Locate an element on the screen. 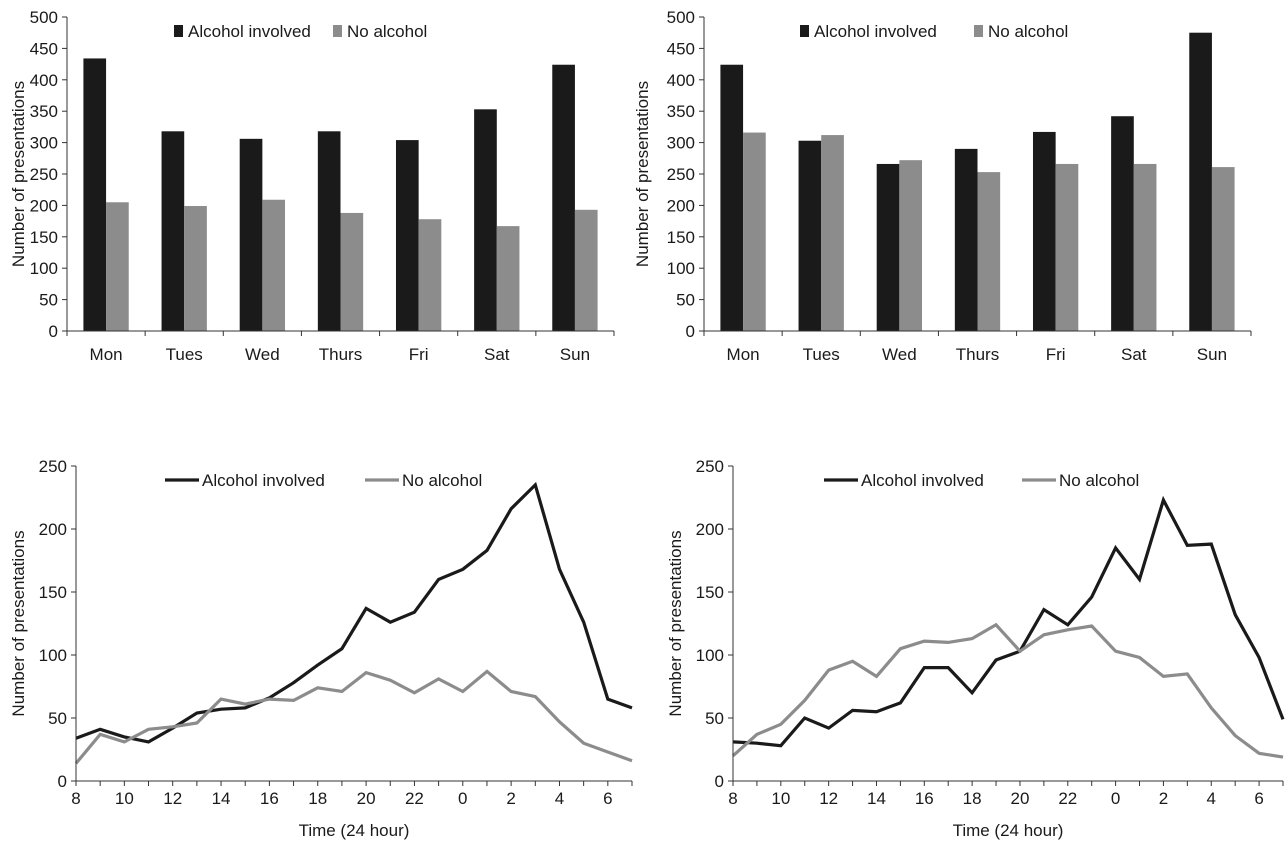 The height and width of the screenshot is (843, 1288). bar-alcohol-involved-fri is located at coordinates (407, 235).